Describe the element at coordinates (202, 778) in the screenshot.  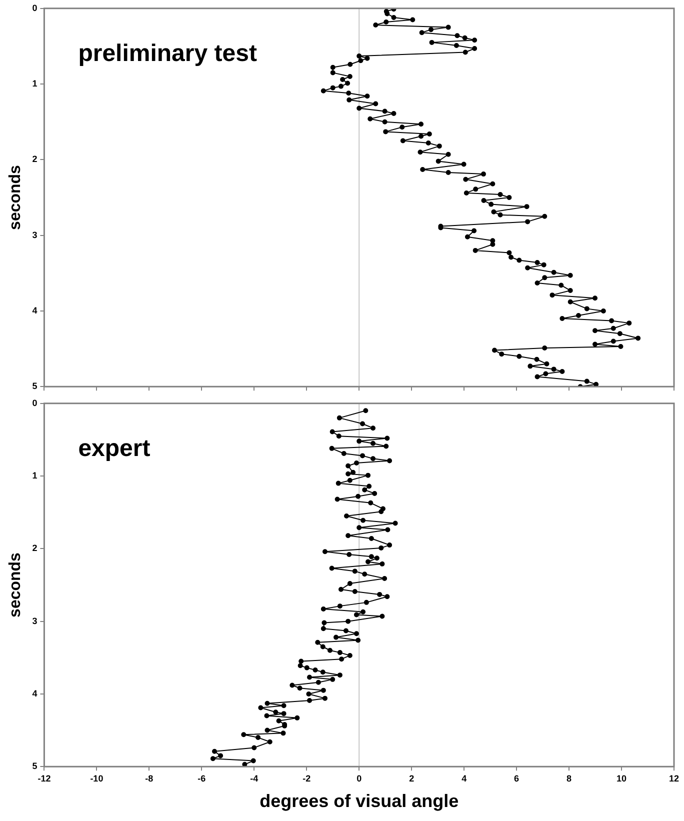
I see `x-tick-label: -6` at that location.